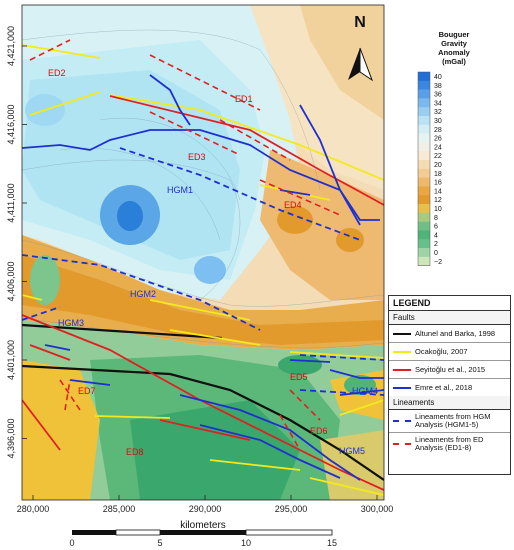 This screenshot has width=514, height=550. I want to click on colorbar-label: 38, so click(438, 86).